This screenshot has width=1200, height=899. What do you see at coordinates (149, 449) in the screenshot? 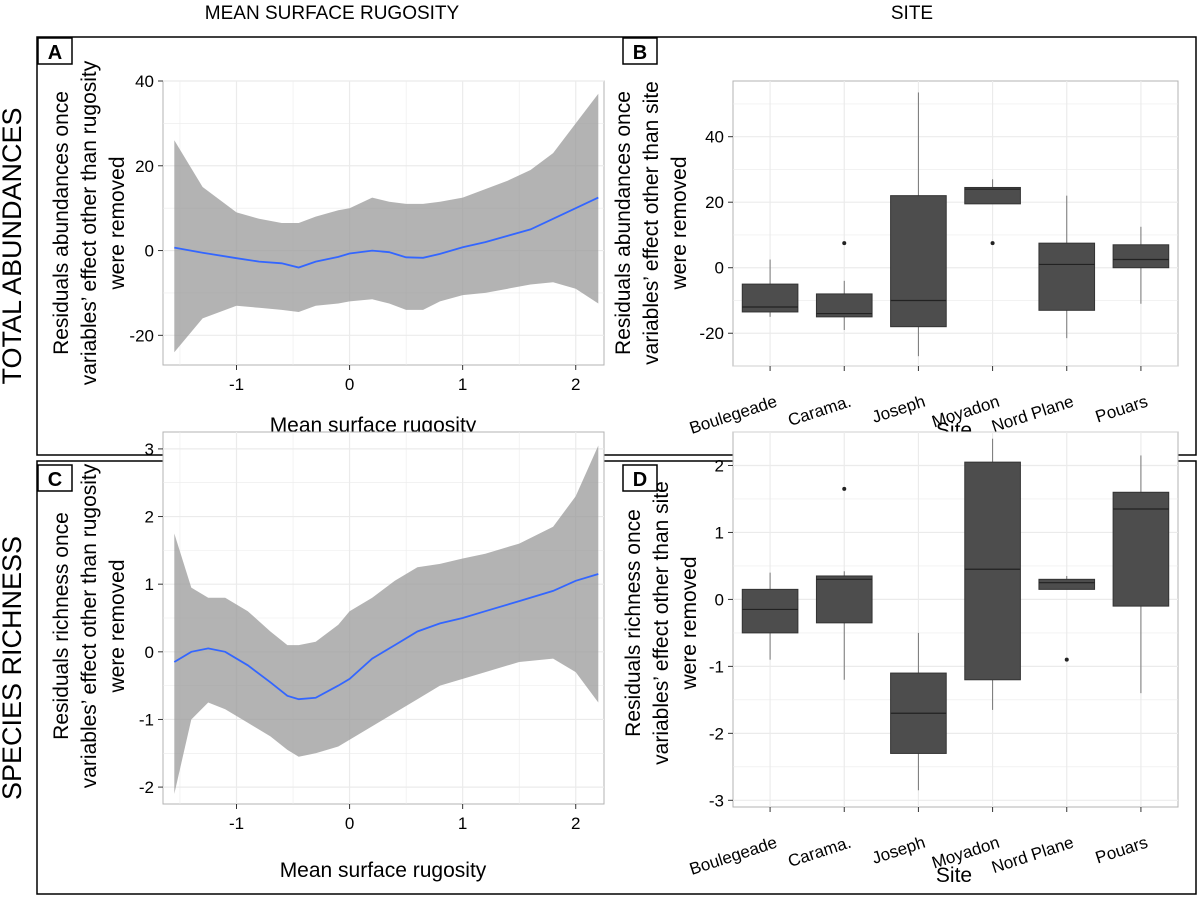
I see `y-tick-label: 3` at bounding box center [149, 449].